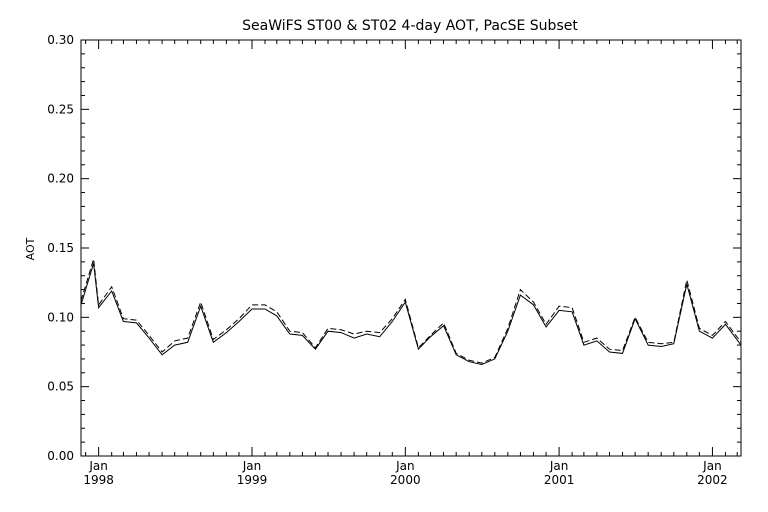 Image resolution: width=768 pixels, height=512 pixels. What do you see at coordinates (559, 480) in the screenshot?
I see `x-tick-year-label: 2001` at bounding box center [559, 480].